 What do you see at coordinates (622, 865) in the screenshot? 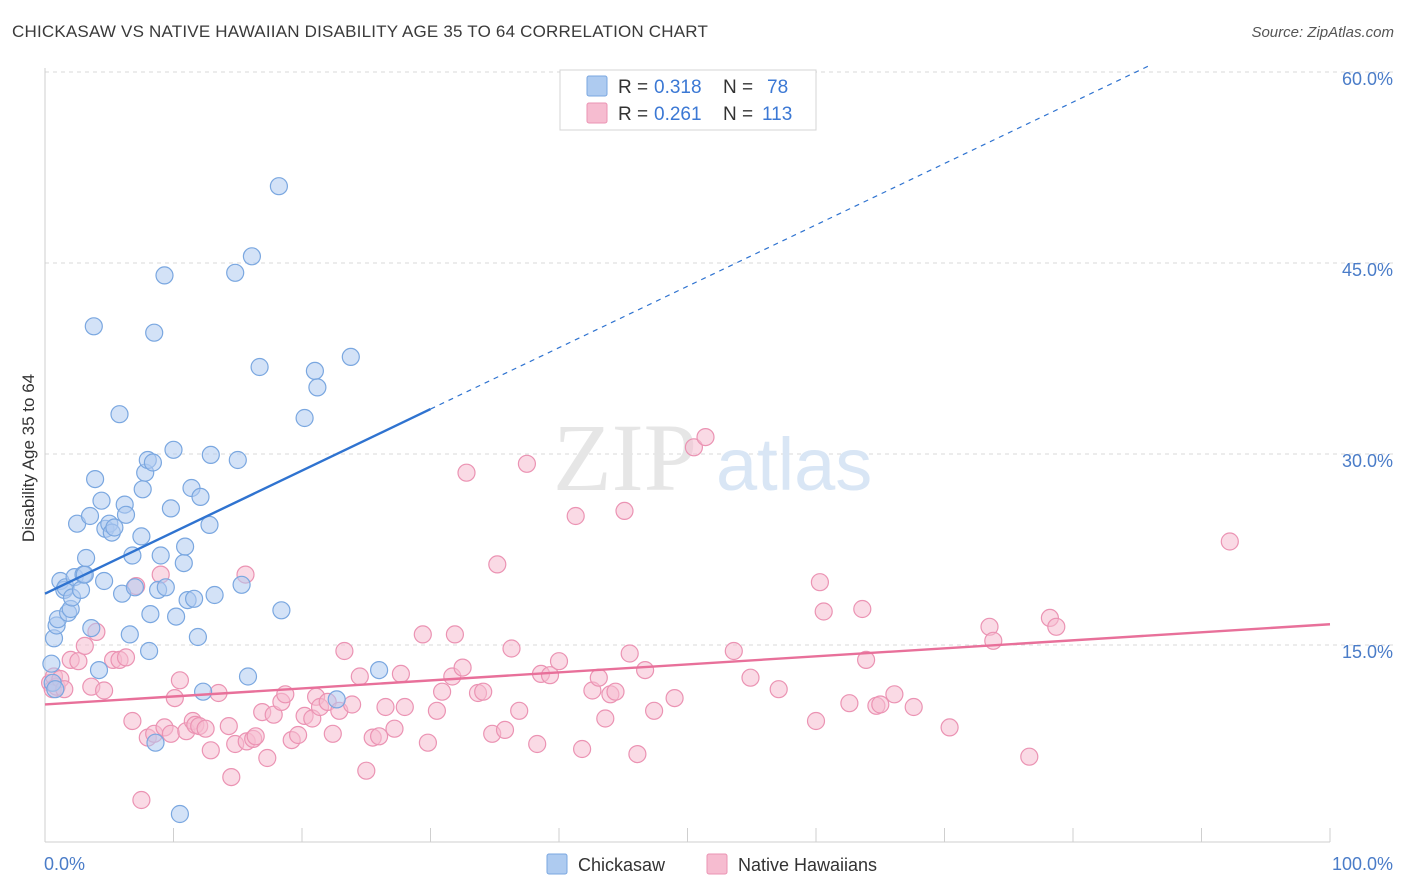
I see `bottom-legend-label-chickasaw: Chickasaw` at bounding box center [622, 865].